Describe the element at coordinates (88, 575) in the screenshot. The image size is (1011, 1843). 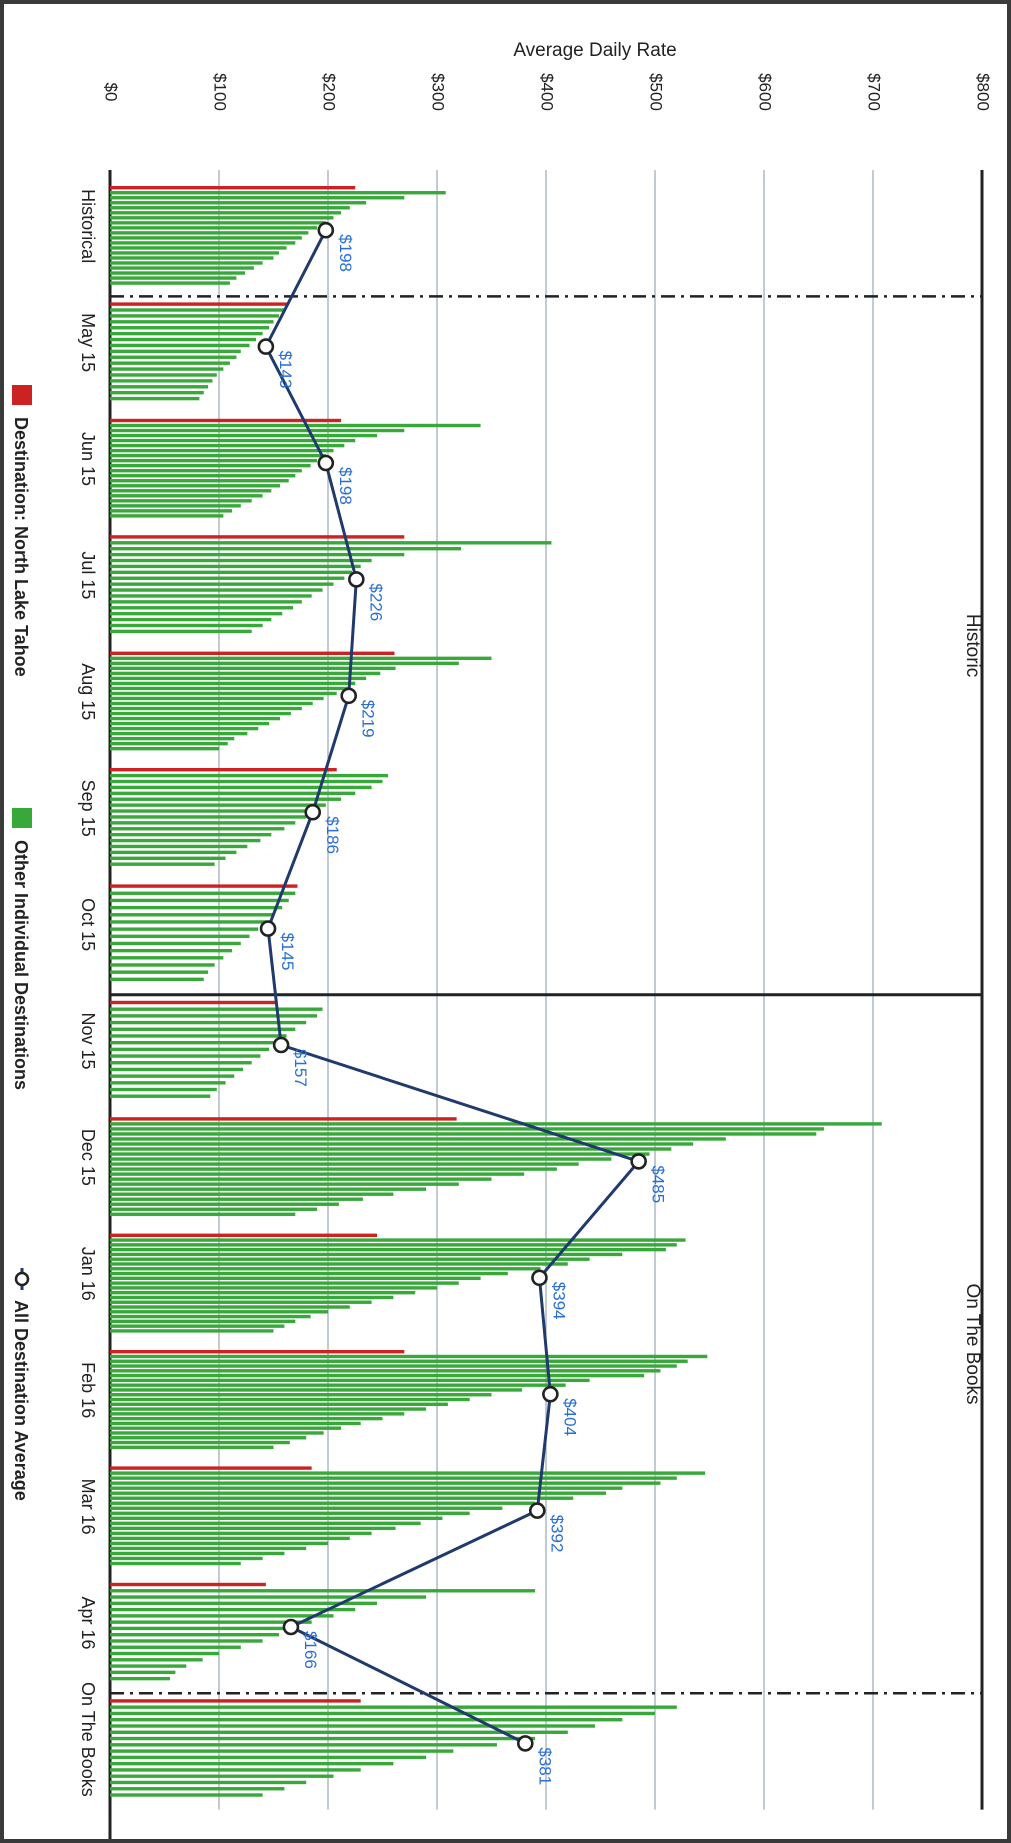
I see `category-label: Jul 15` at that location.